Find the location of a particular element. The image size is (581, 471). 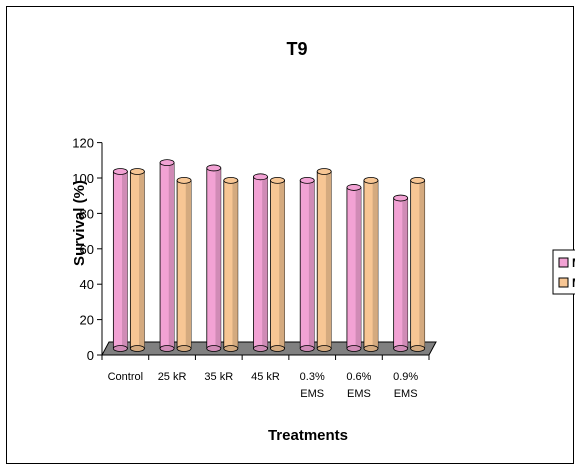

x-axis-title: Treatments is located at coordinates (308, 435).